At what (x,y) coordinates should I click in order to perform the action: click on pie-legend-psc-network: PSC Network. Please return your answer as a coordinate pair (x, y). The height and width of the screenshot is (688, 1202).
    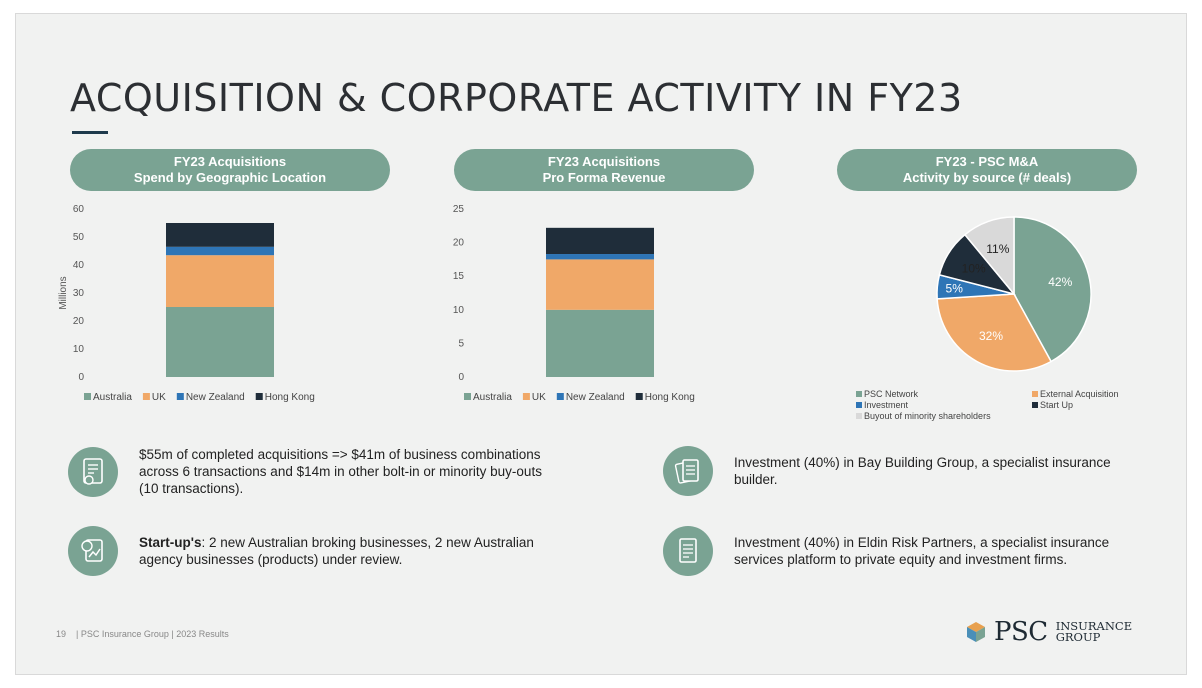
    Looking at the image, I should click on (891, 394).